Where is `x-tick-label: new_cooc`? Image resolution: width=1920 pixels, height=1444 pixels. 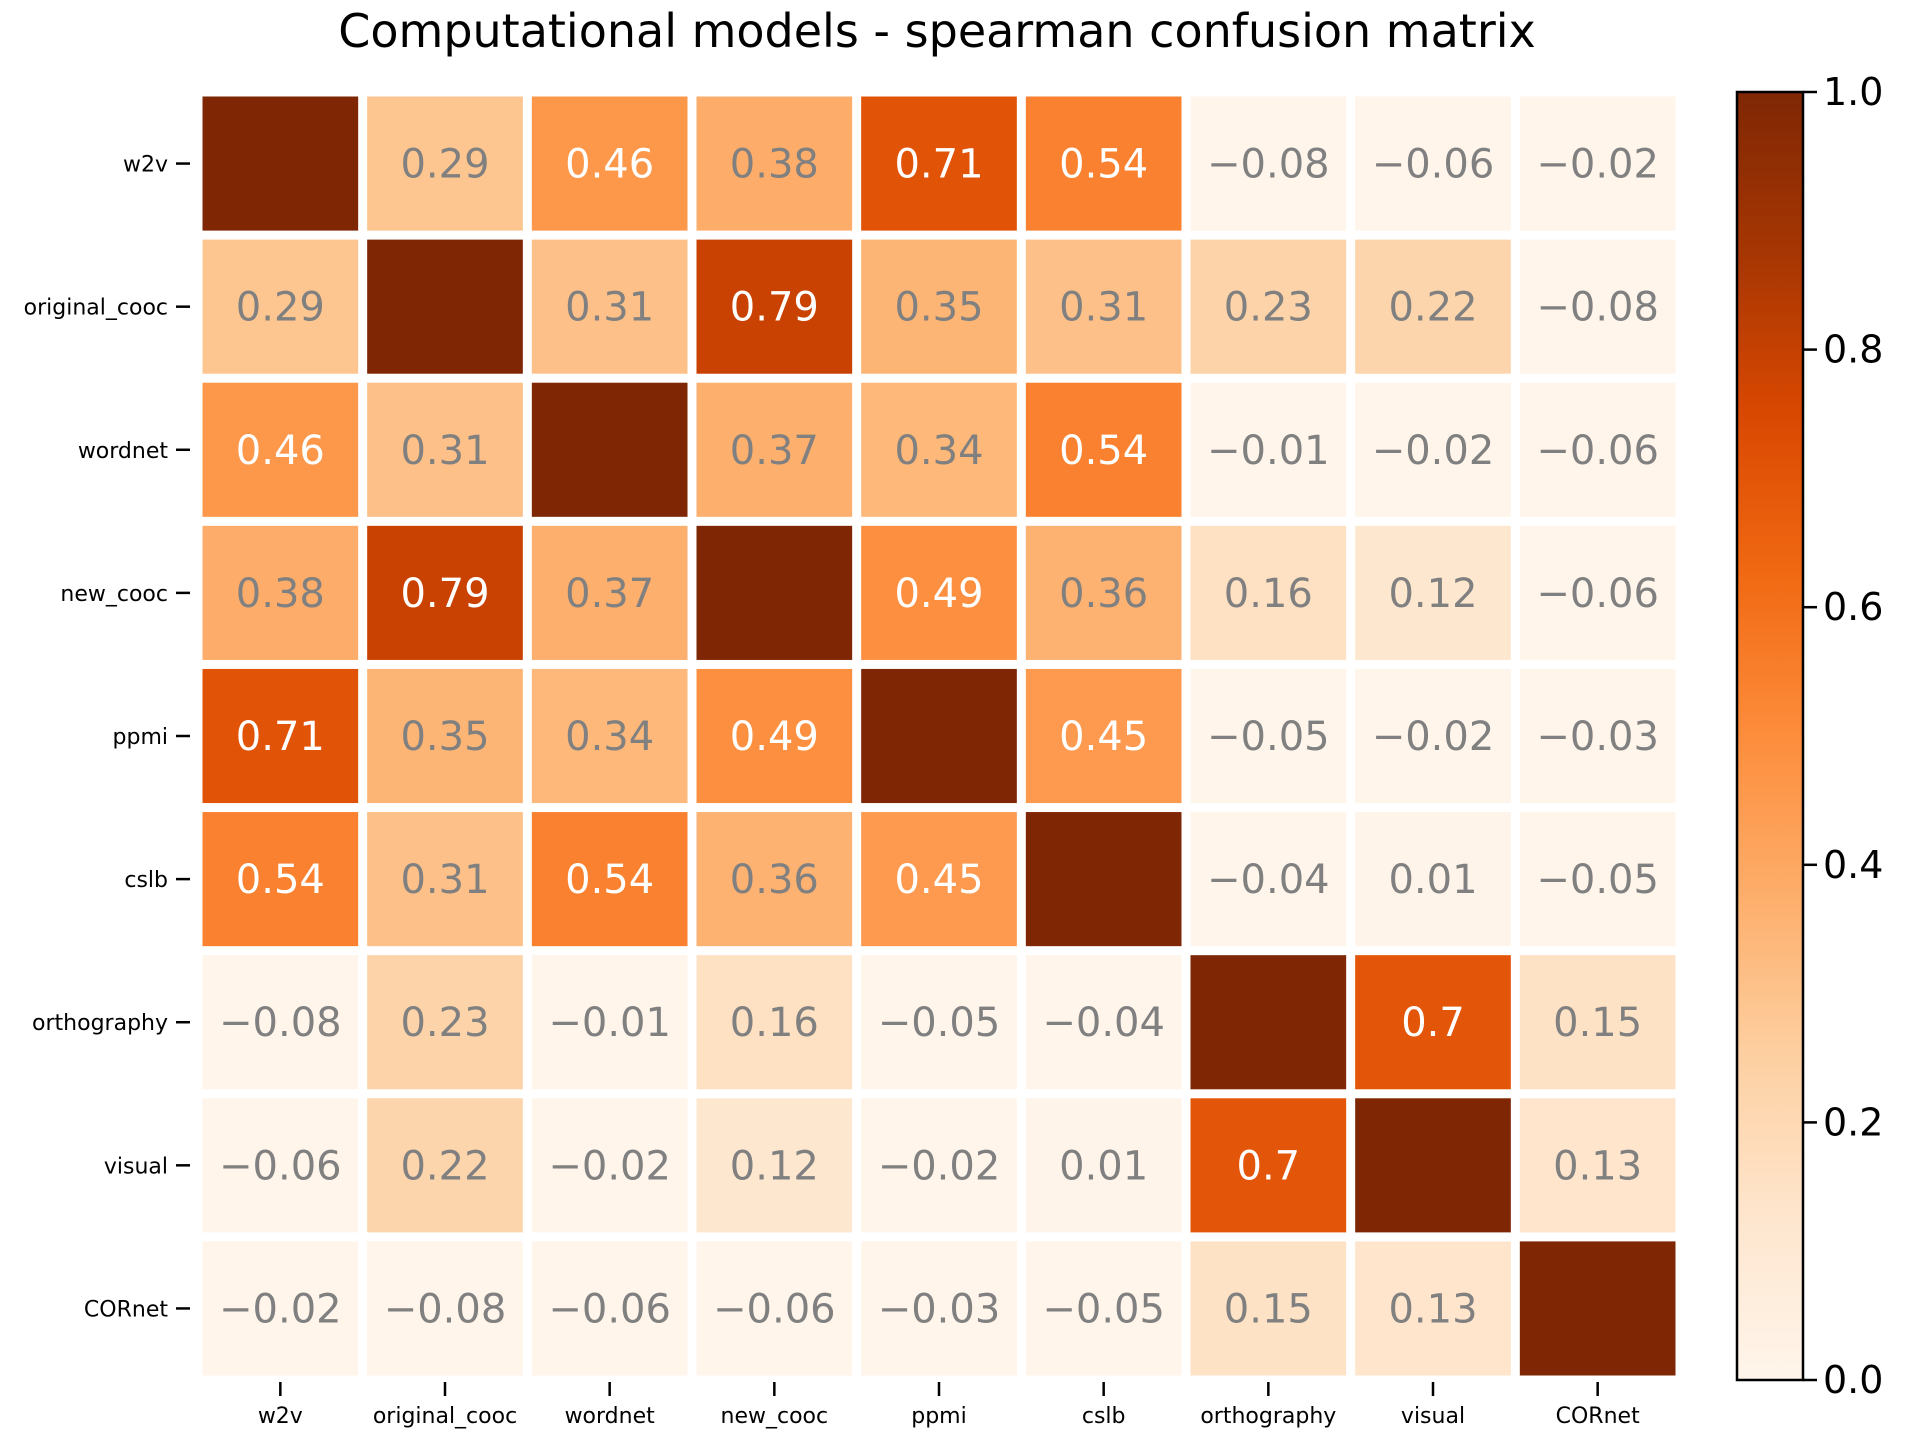 x-tick-label: new_cooc is located at coordinates (775, 1416).